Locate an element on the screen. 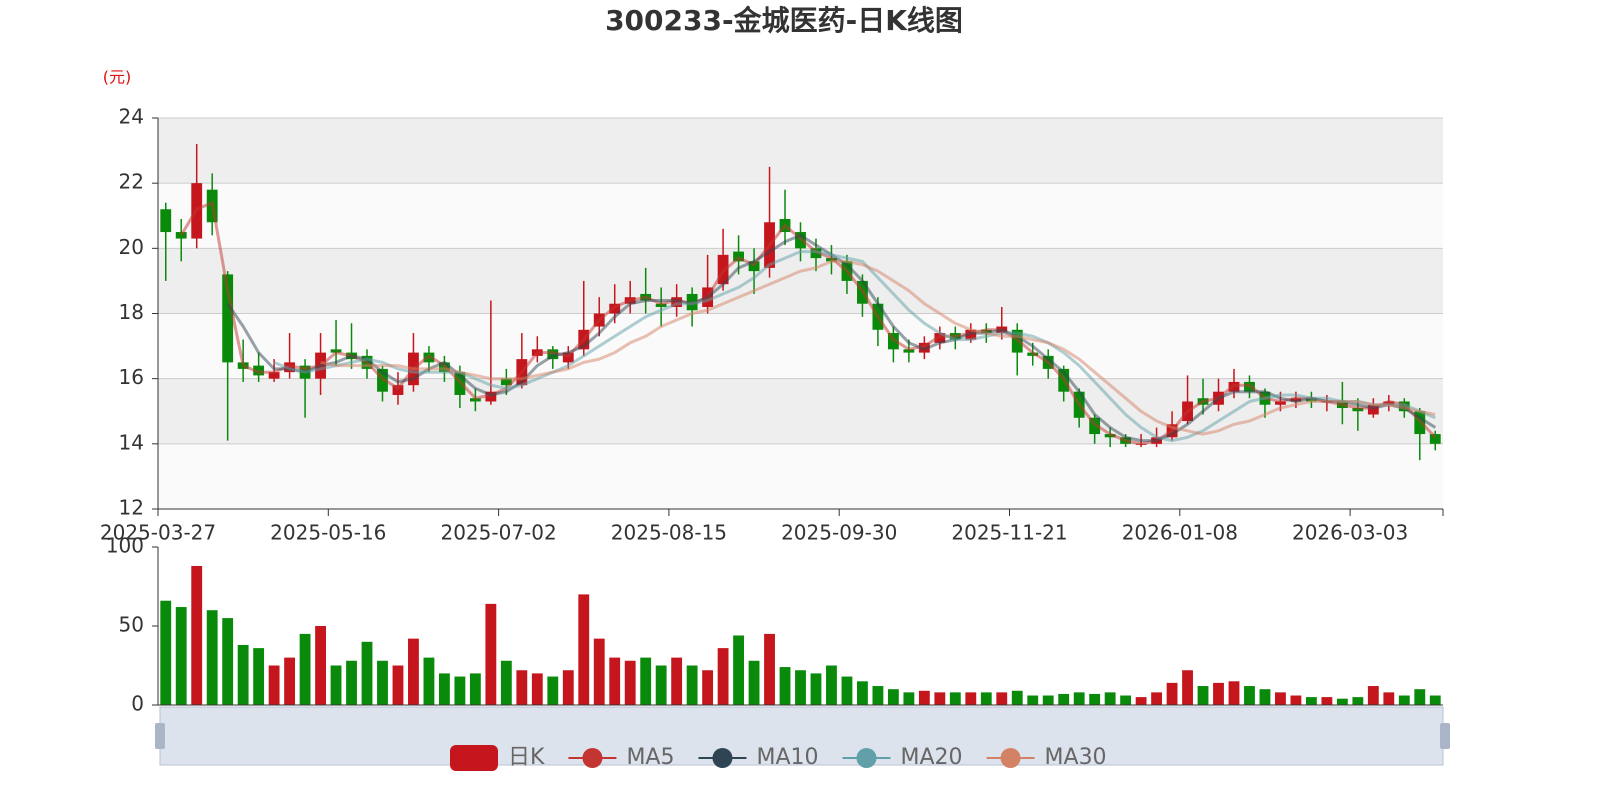 The image size is (1600, 800). y-tick-label: 22 is located at coordinates (131, 182).